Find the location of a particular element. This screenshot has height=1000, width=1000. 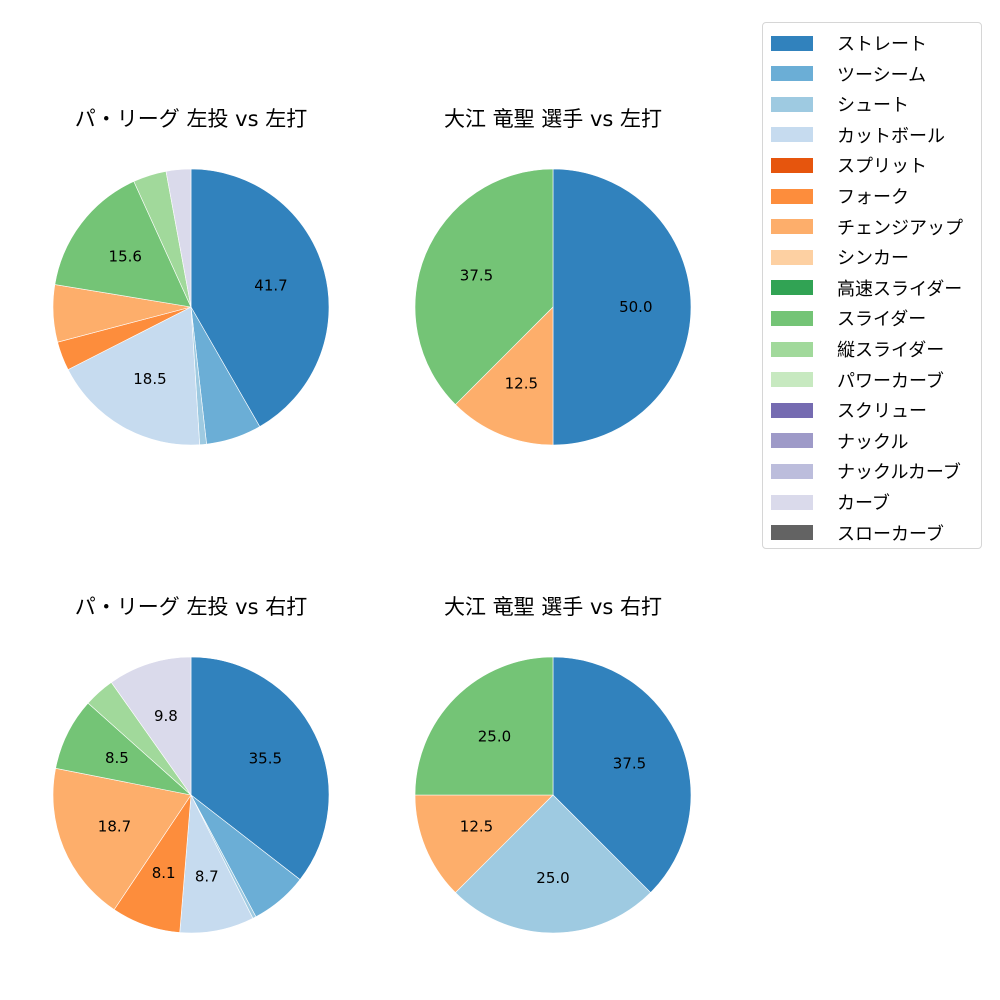

legend-label: ツーシーム is located at coordinates (882, 75).